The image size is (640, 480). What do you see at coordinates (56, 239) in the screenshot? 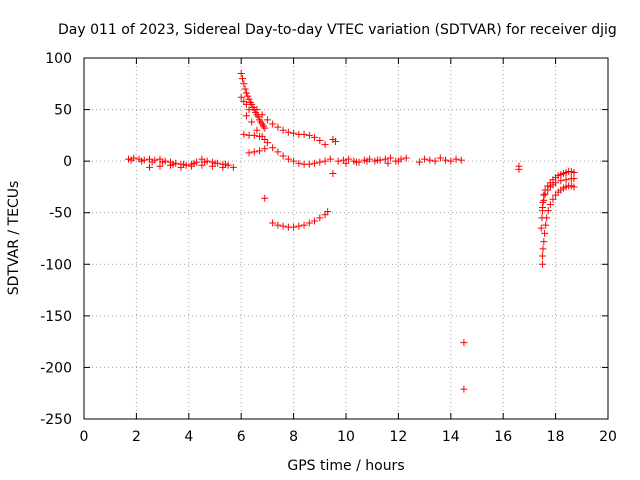
I see `y-tick-labels: 100 50 0 -50 -100 -150 -200 -250` at bounding box center [56, 239].